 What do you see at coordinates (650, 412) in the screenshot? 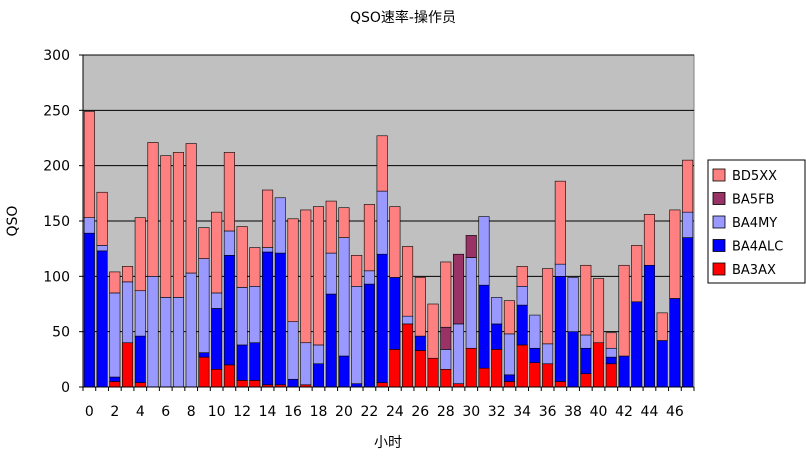
I see `x-tick-label: 44` at bounding box center [650, 412].